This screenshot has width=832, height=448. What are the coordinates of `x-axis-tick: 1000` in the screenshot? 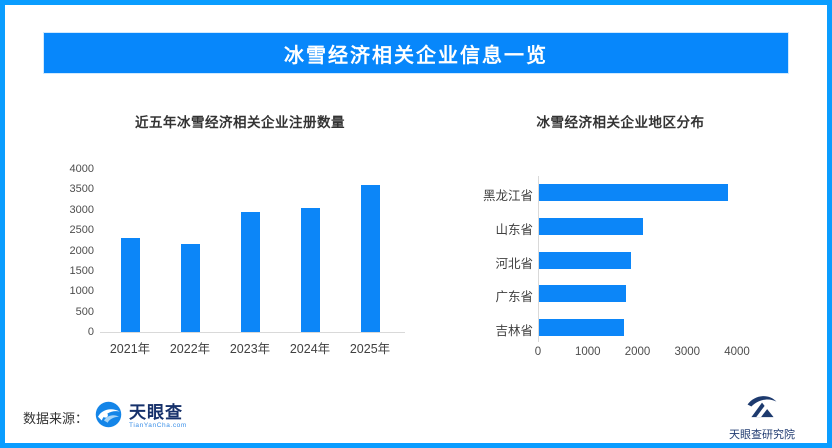 It's located at (587, 352).